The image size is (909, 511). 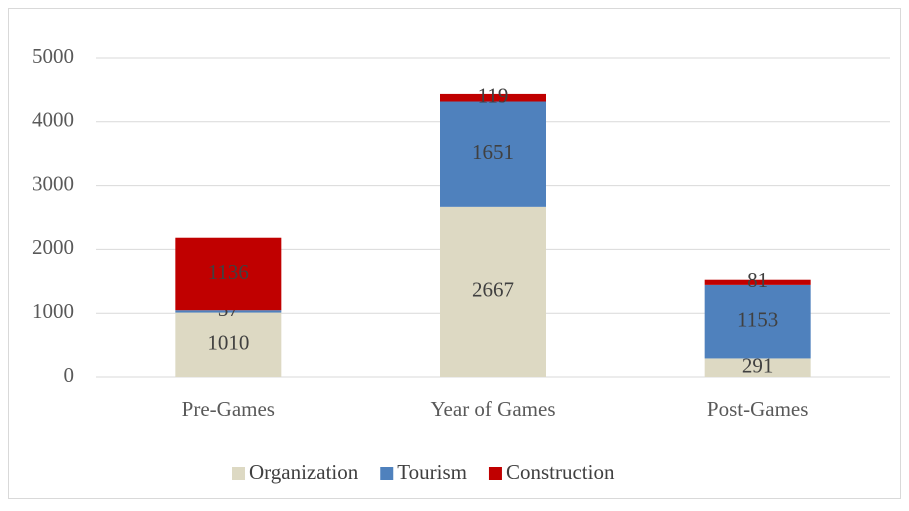 I want to click on x-tick-label: Pre-Games, so click(x=228, y=409).